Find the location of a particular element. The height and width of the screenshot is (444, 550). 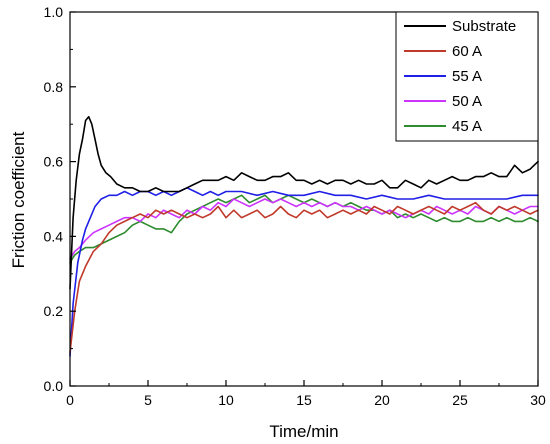

y-tick-label: 0.8 is located at coordinates (54, 87).